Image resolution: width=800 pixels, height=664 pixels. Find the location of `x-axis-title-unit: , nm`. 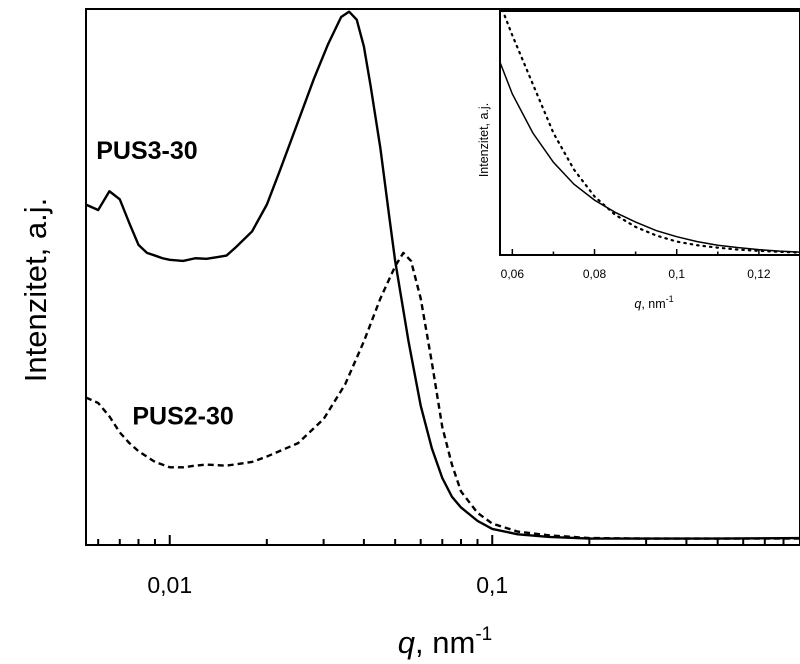

x-axis-title-unit: , nm is located at coordinates (445, 642).